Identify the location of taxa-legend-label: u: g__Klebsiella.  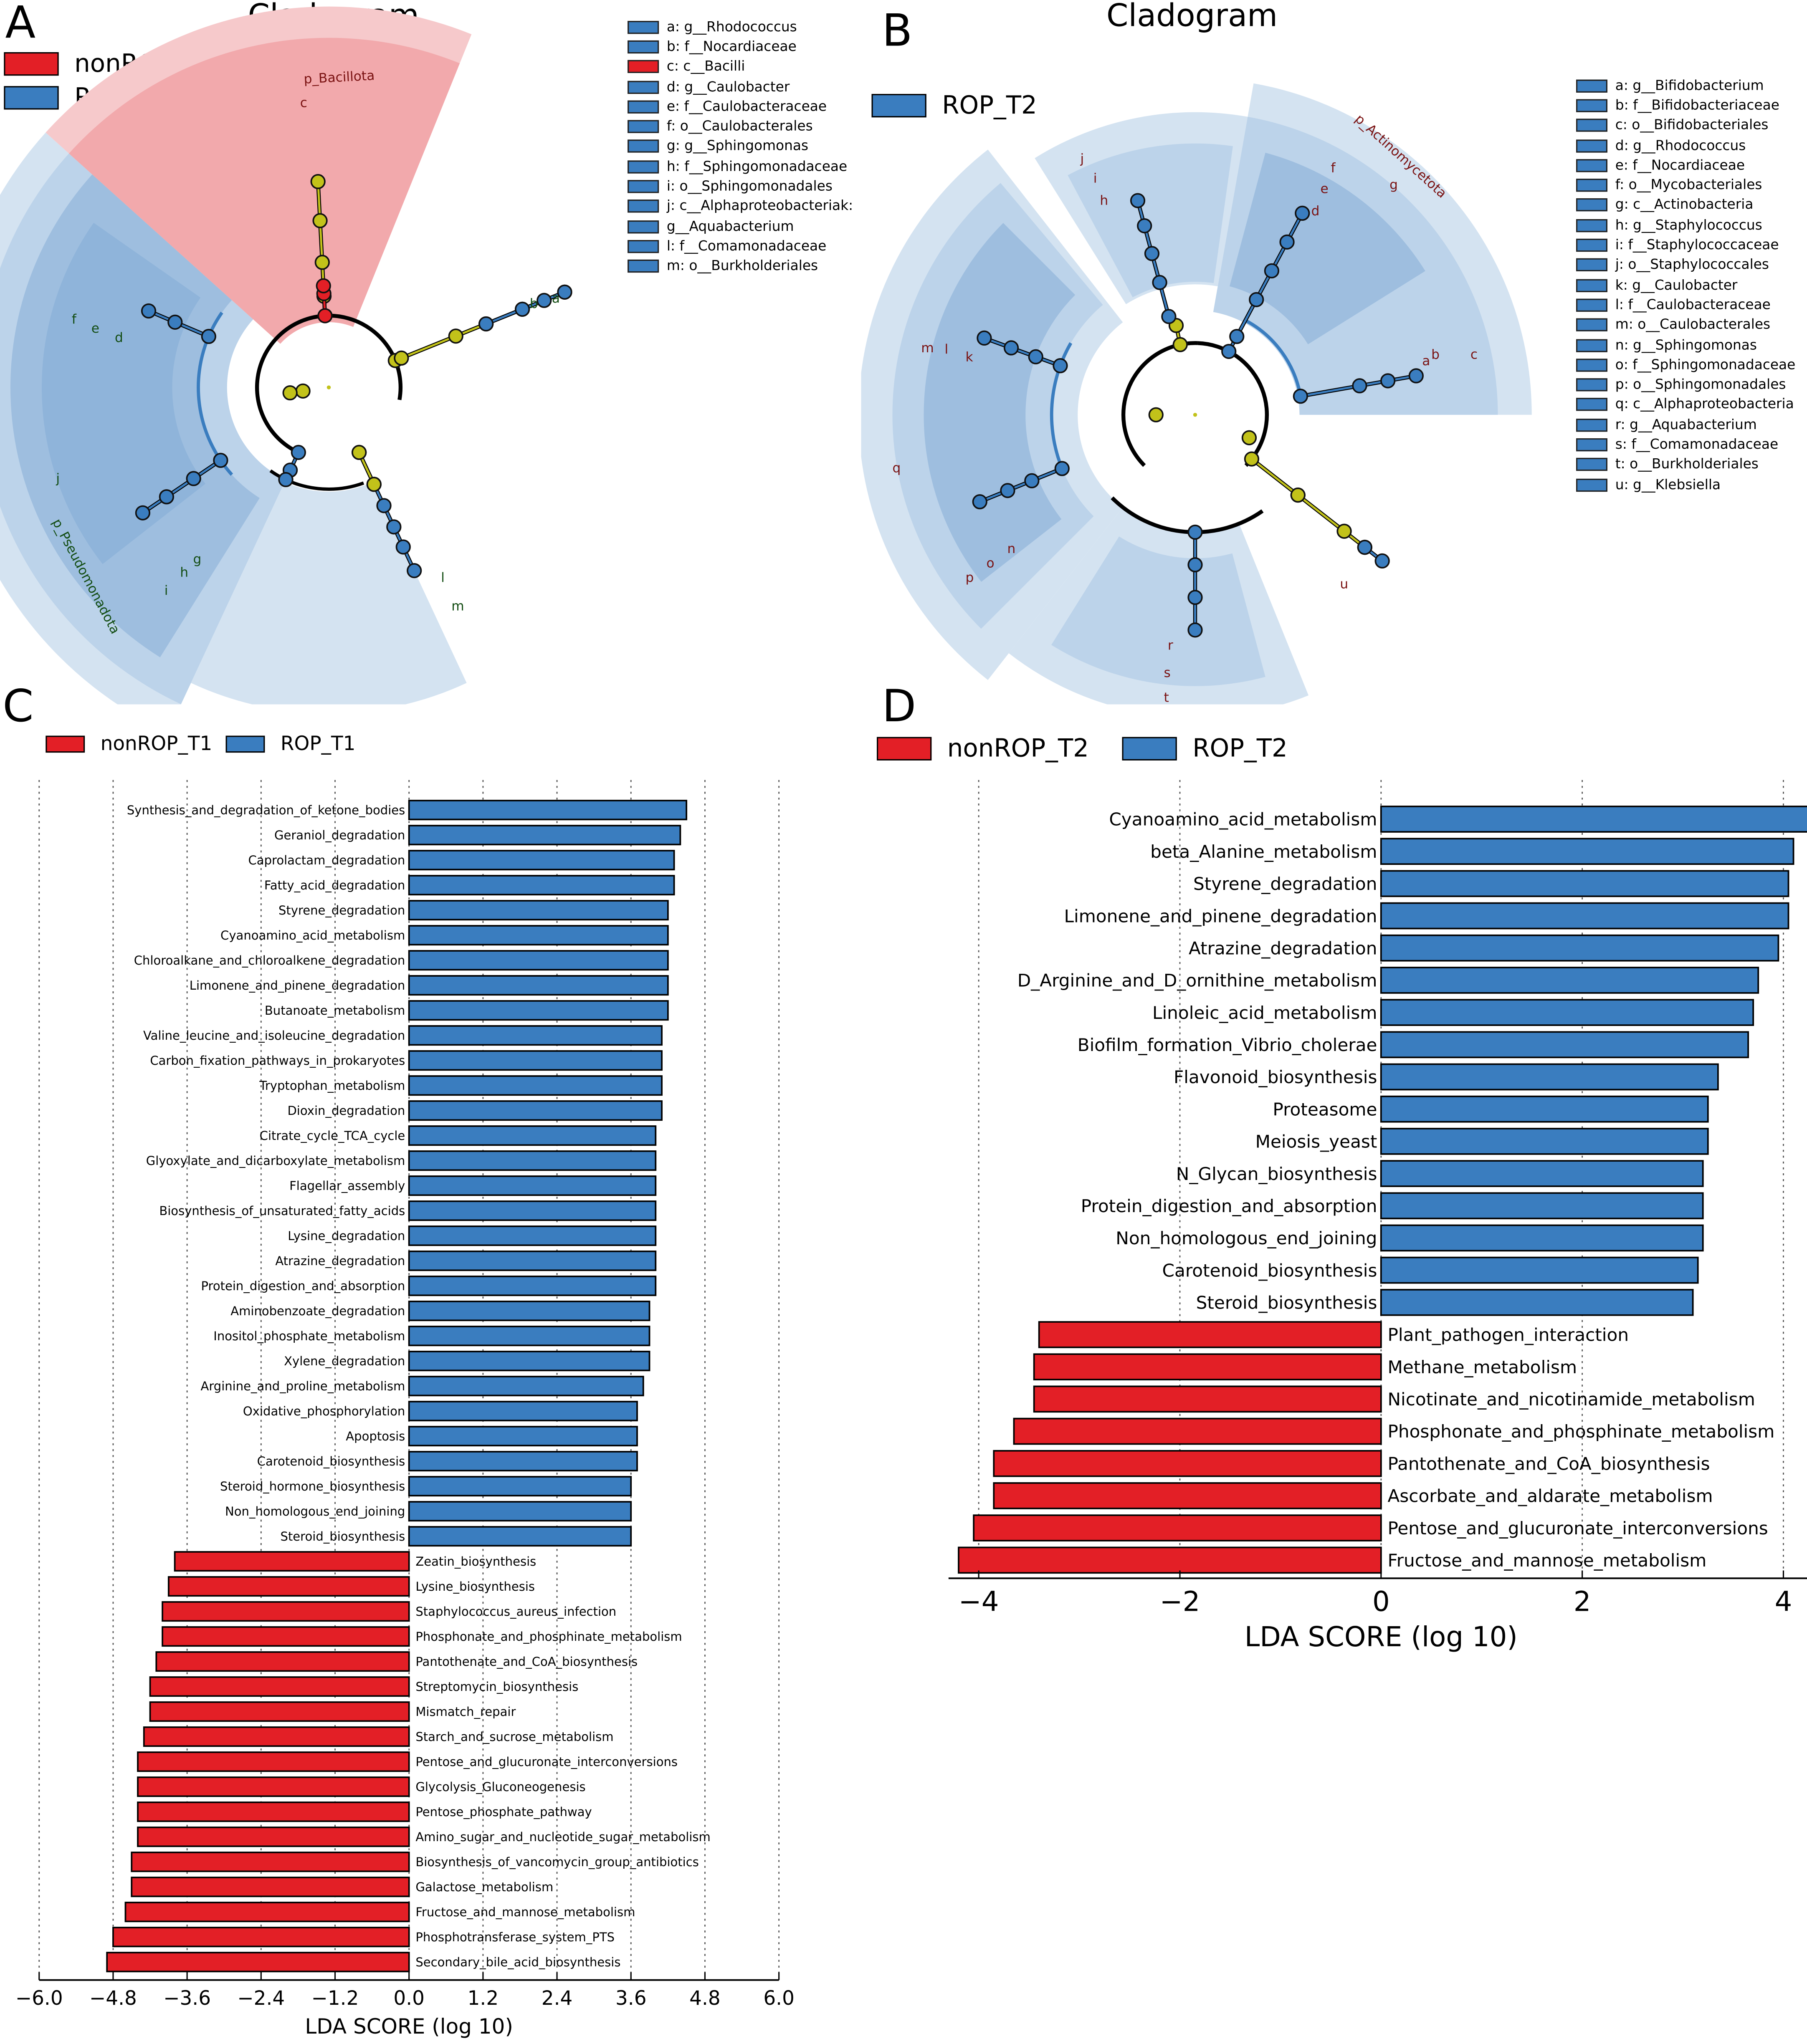
(1668, 485).